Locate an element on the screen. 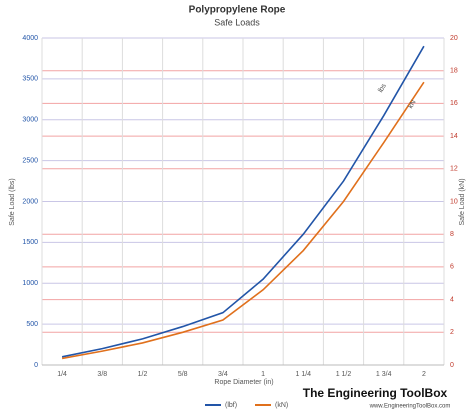  legend-label: (lbf) is located at coordinates (231, 405).